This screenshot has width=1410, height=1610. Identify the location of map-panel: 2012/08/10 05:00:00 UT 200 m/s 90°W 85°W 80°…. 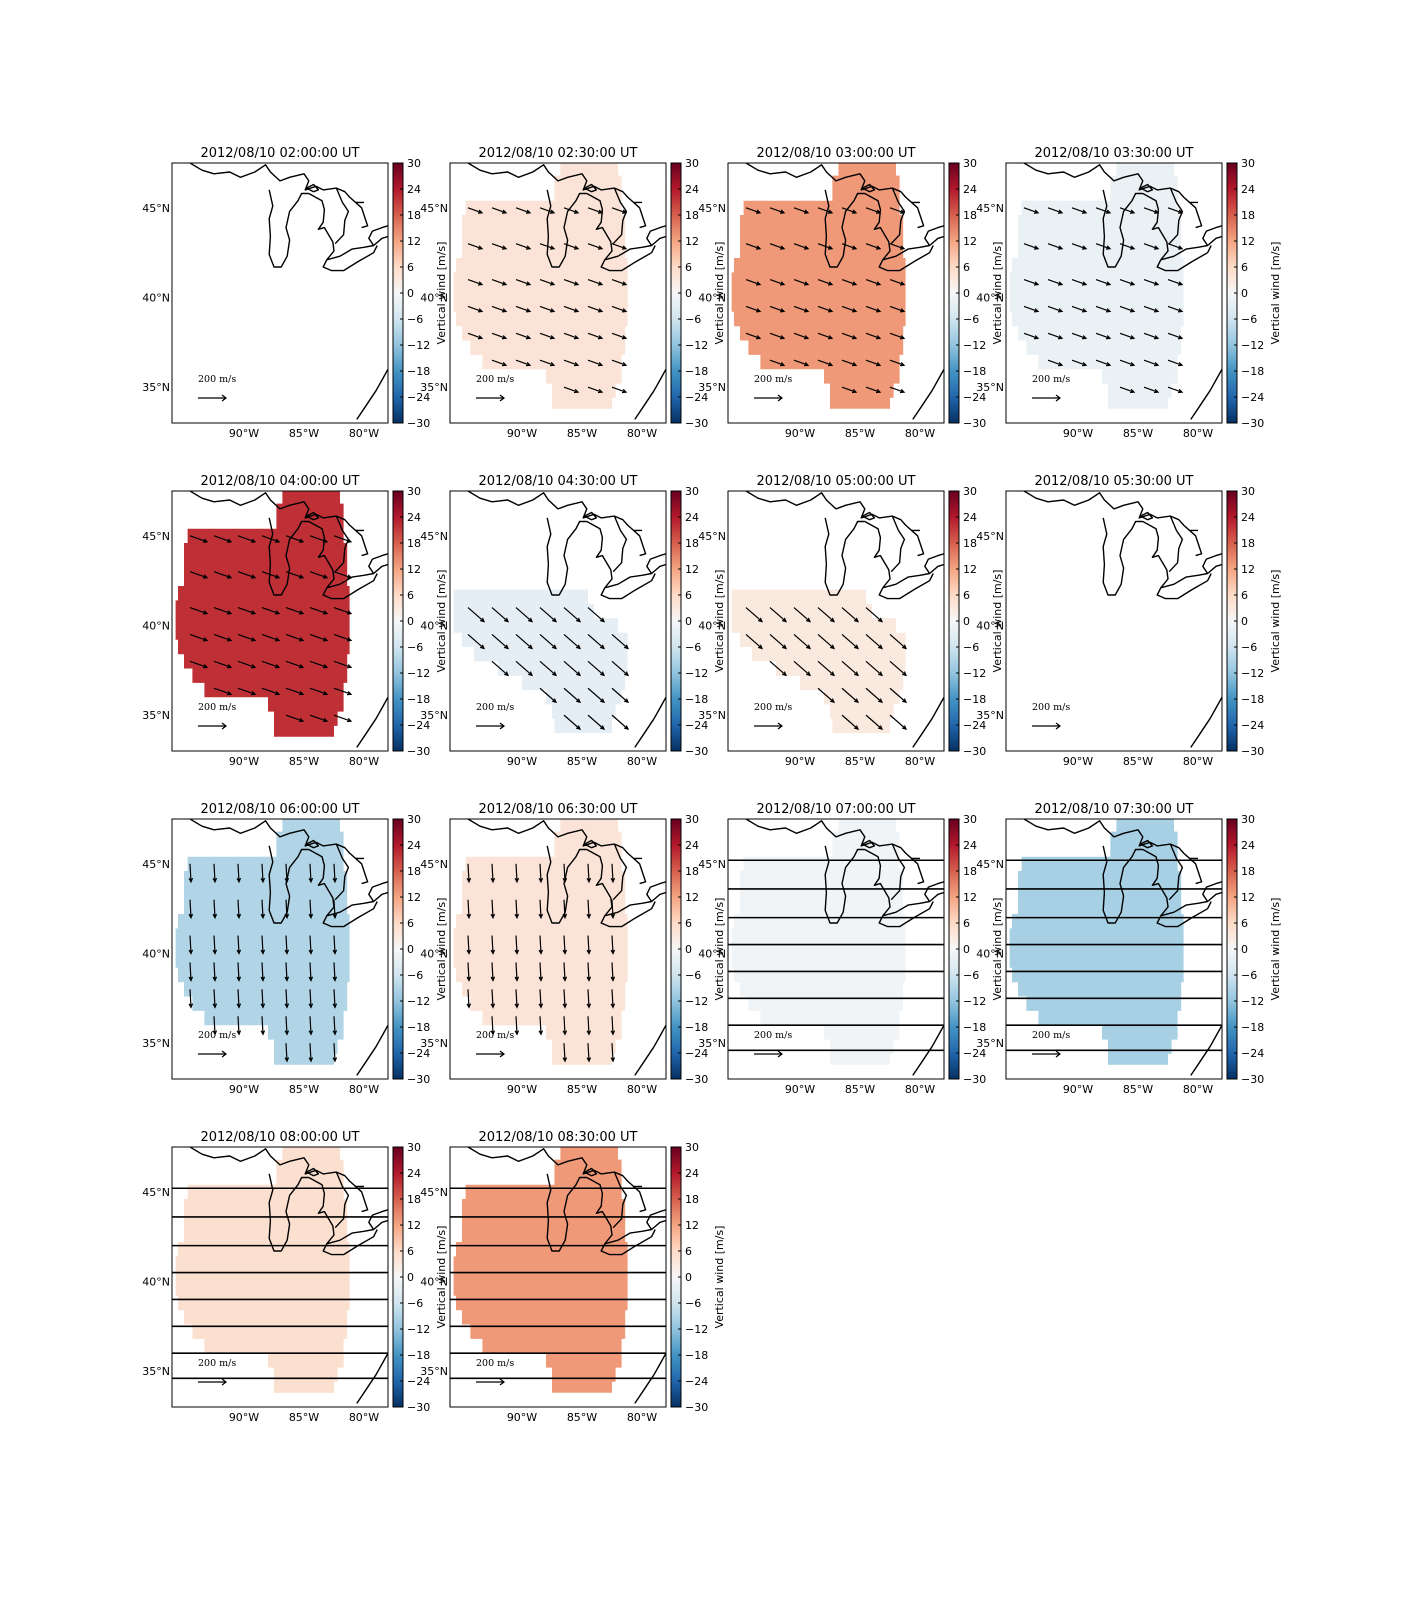
(851, 621).